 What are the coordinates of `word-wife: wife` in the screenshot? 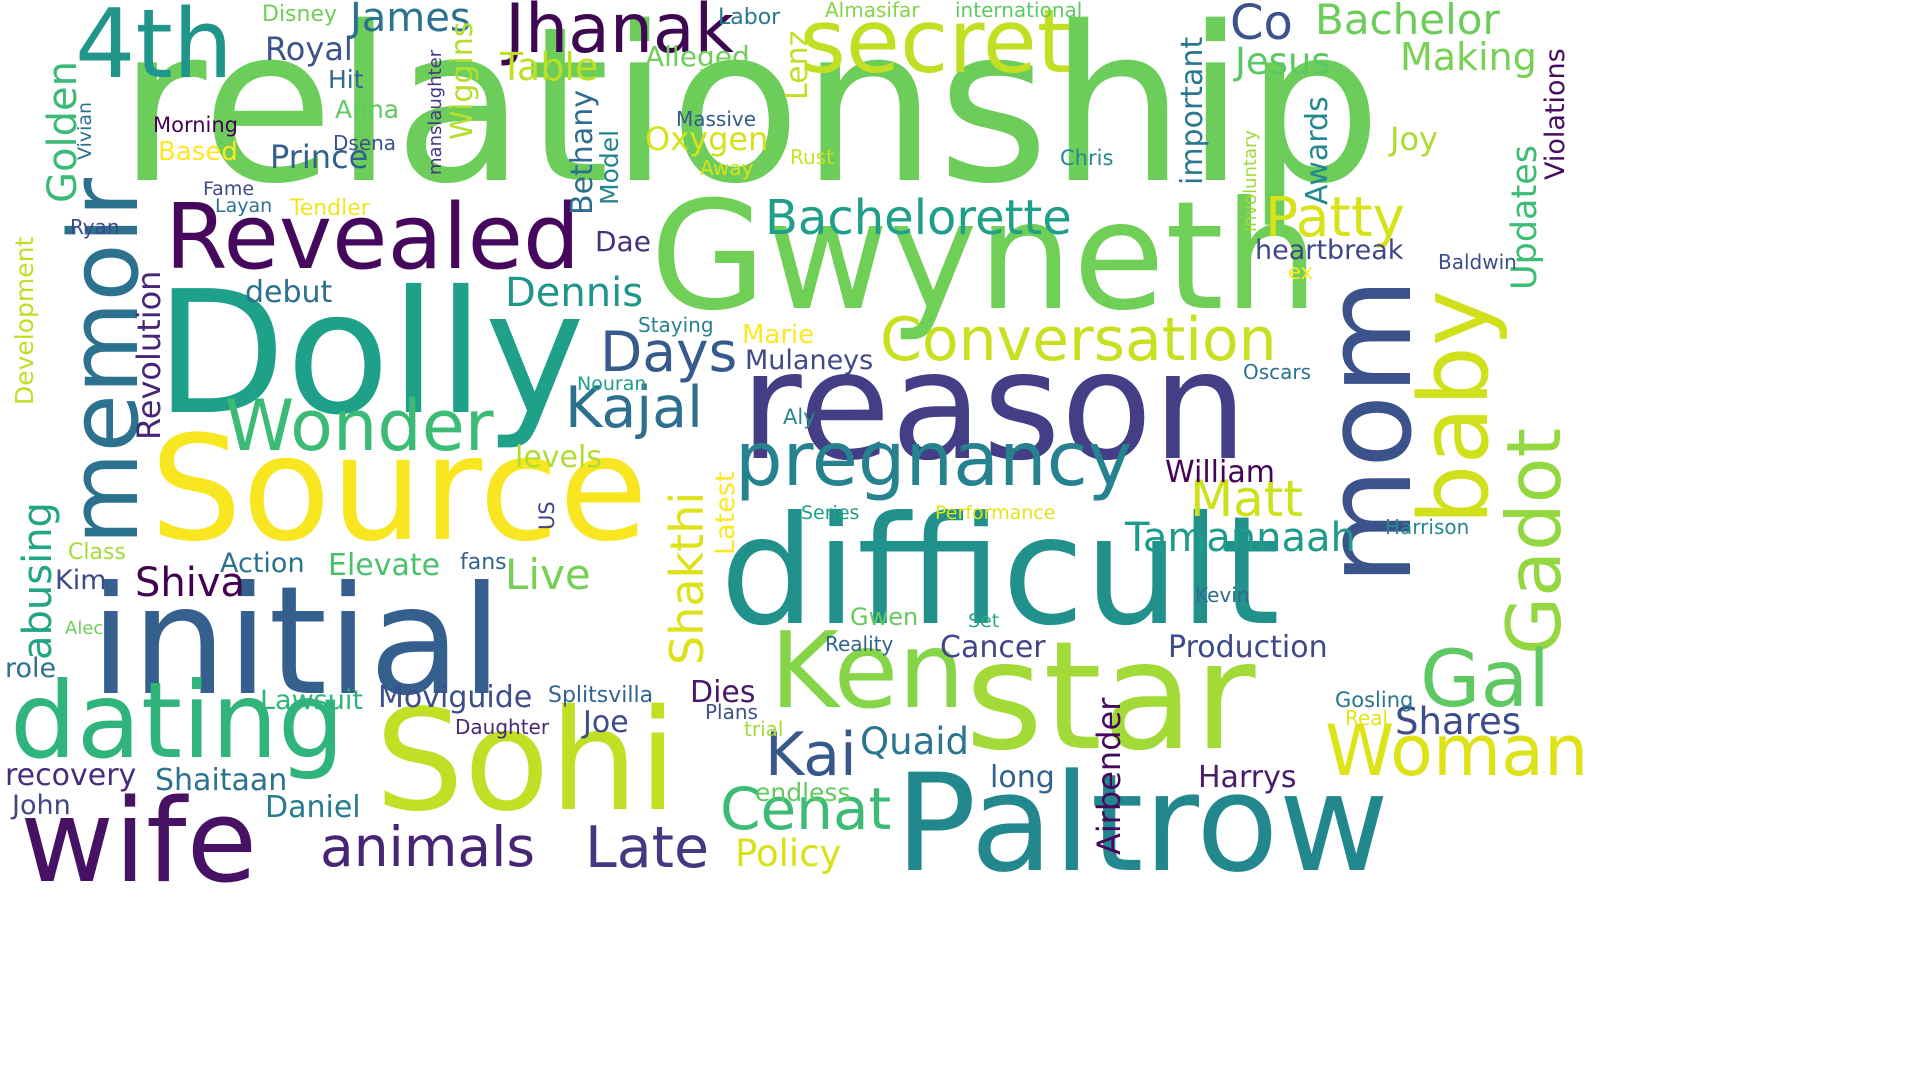 It's located at (138, 842).